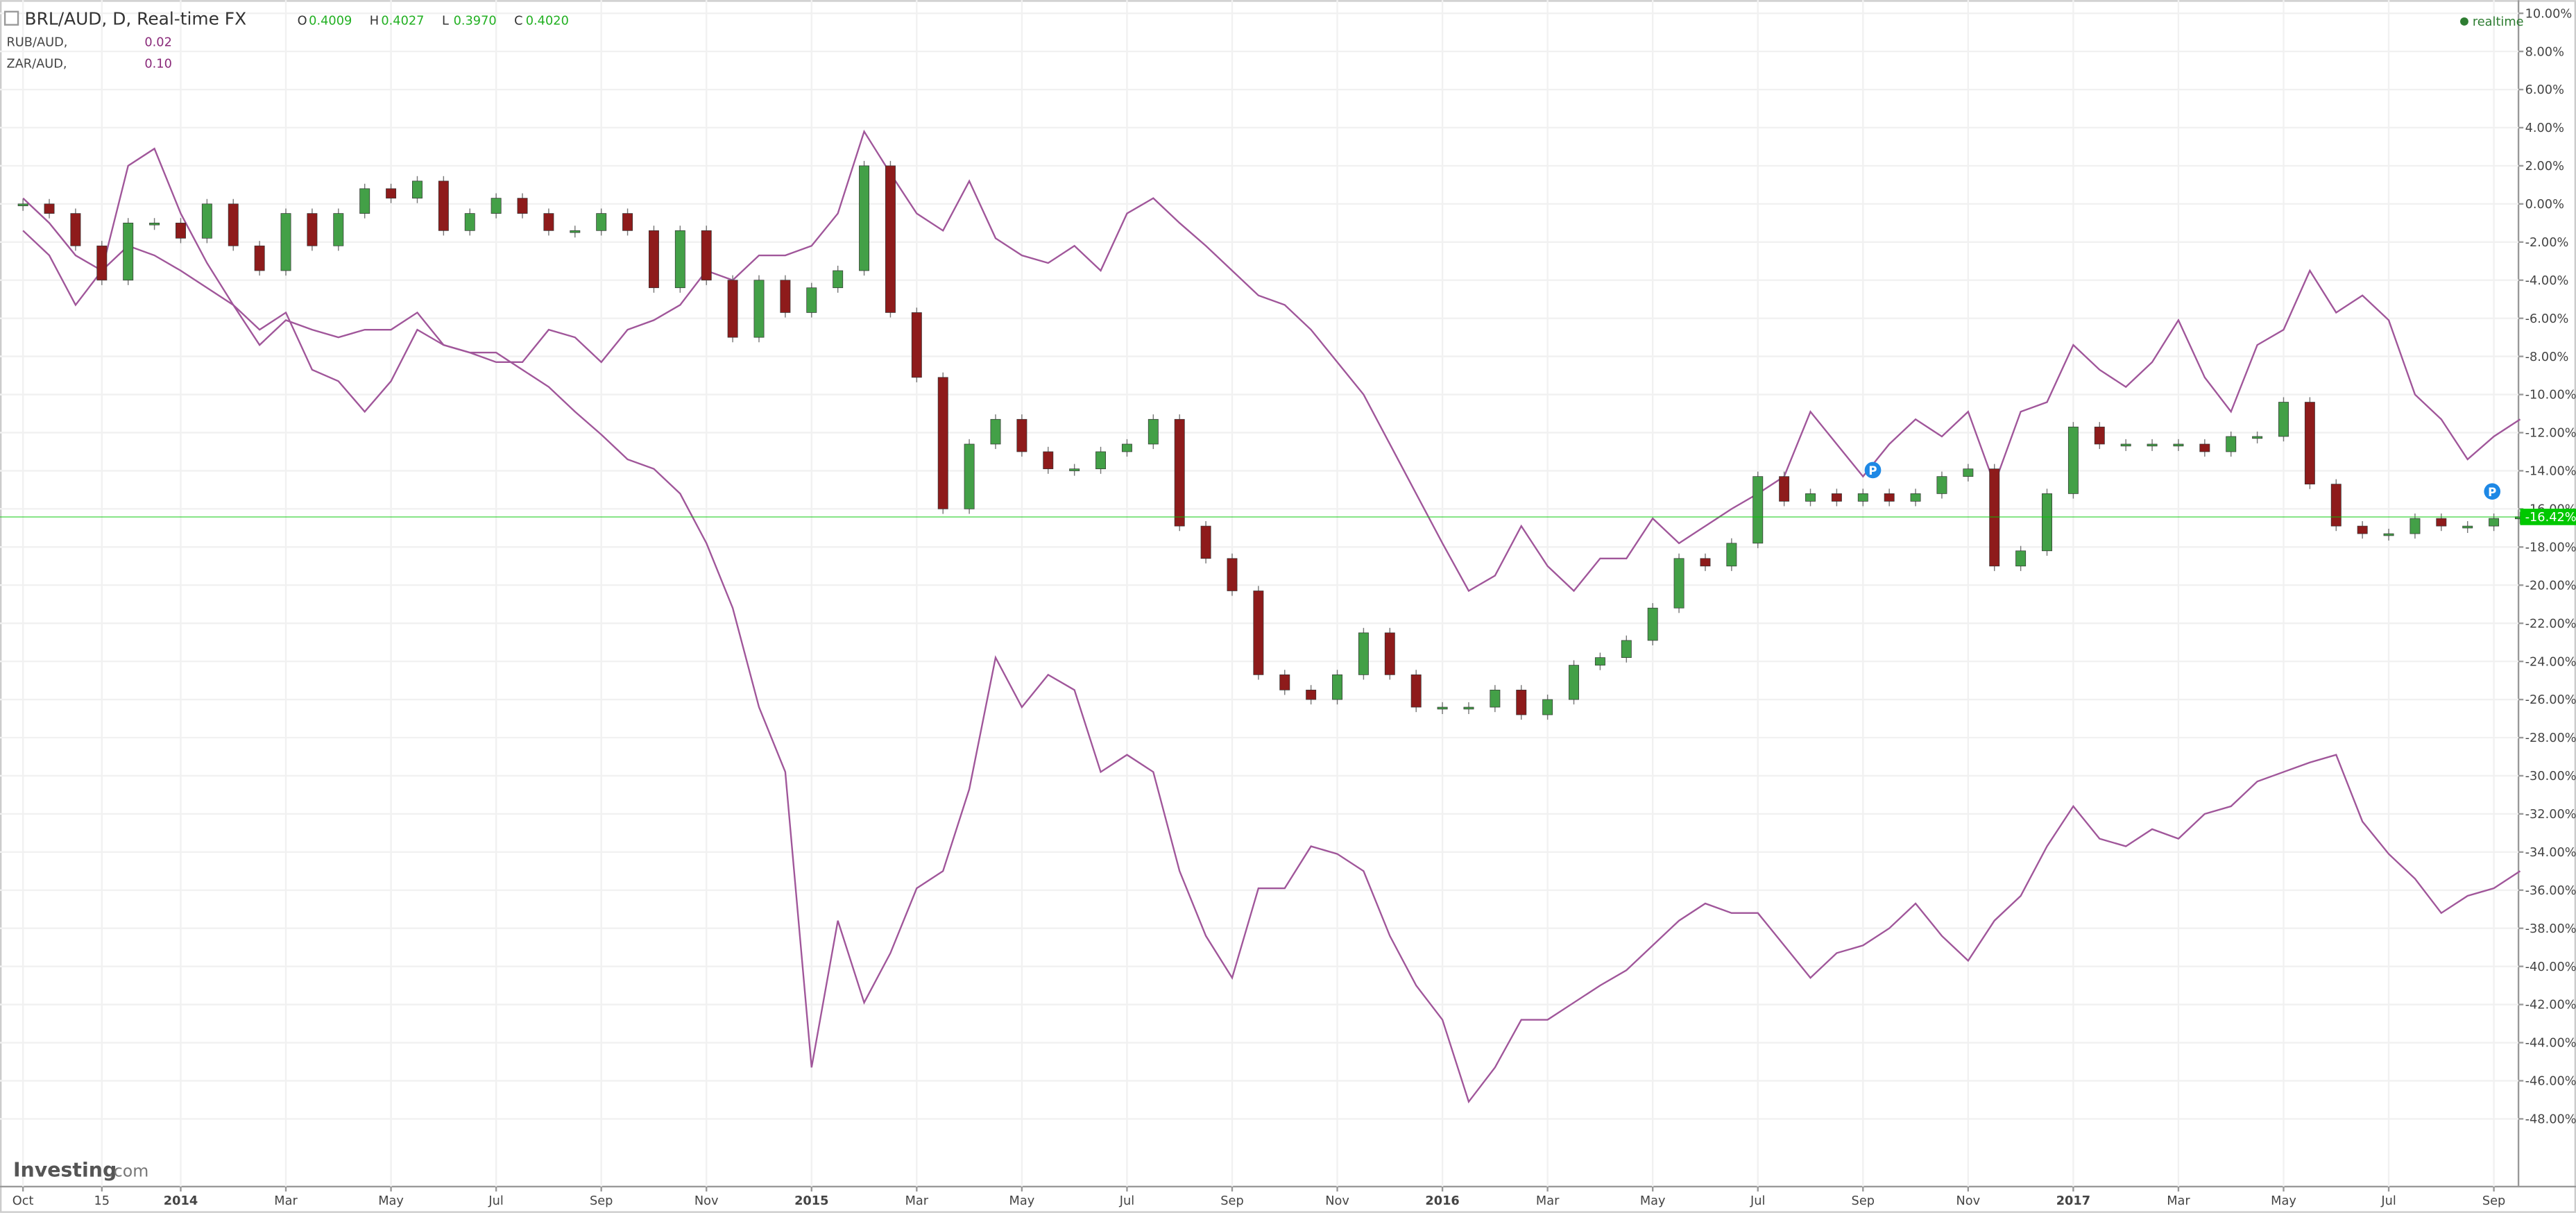  I want to click on collapse-icon, so click(11, 18).